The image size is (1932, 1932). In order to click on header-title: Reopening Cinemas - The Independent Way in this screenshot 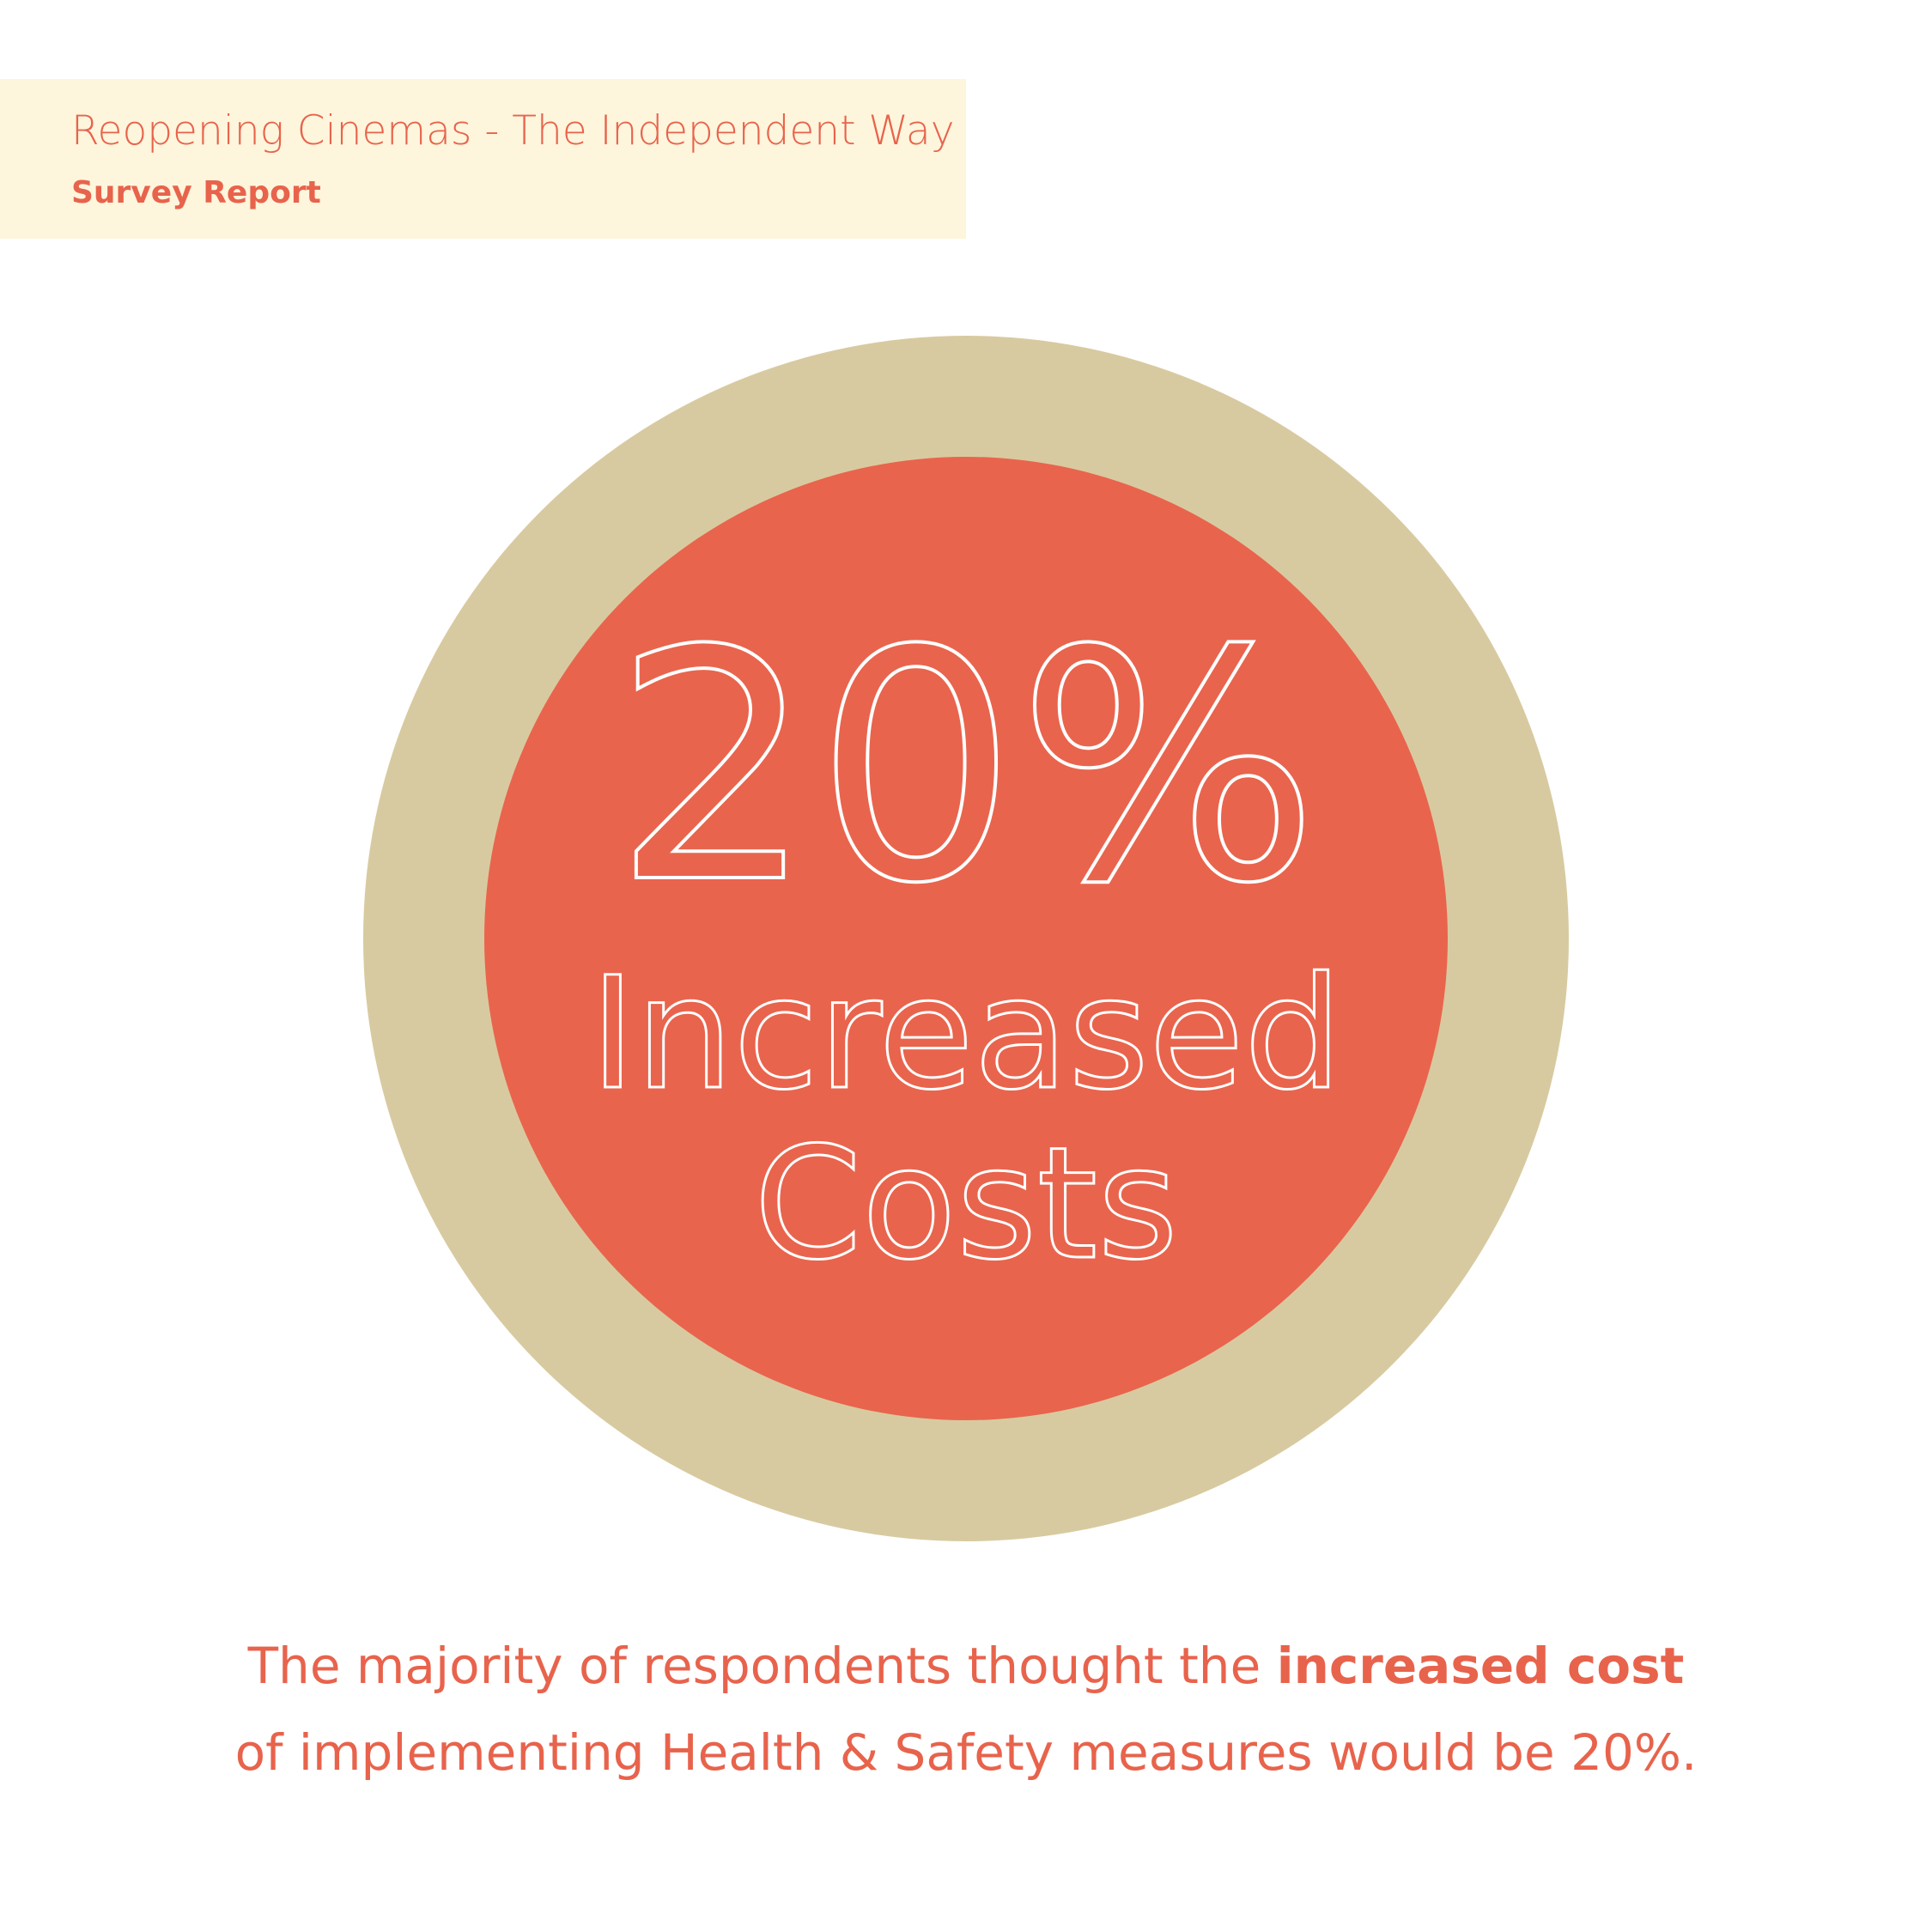, I will do `click(513, 131)`.